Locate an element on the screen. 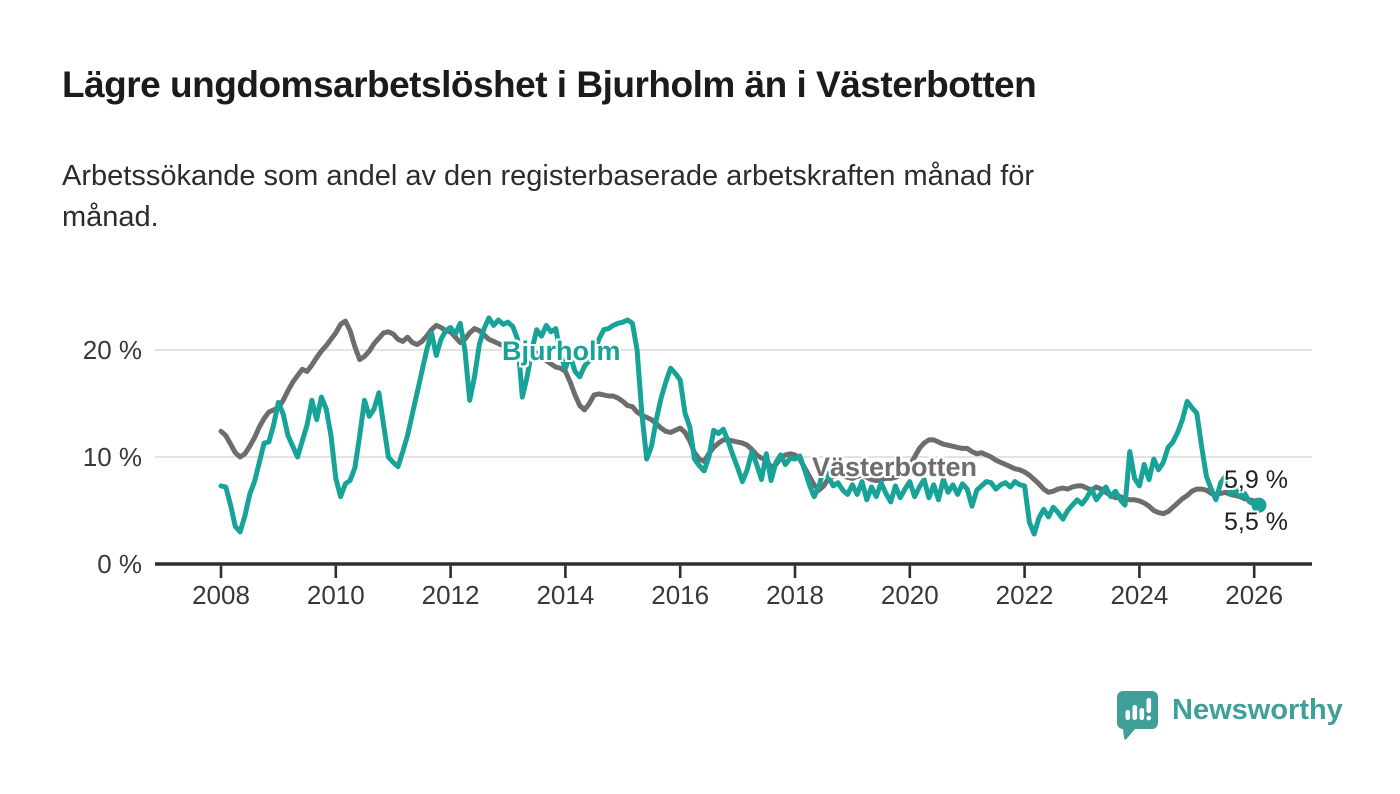  end-value-label-vasterbotten: 5,9 % is located at coordinates (1256, 480).